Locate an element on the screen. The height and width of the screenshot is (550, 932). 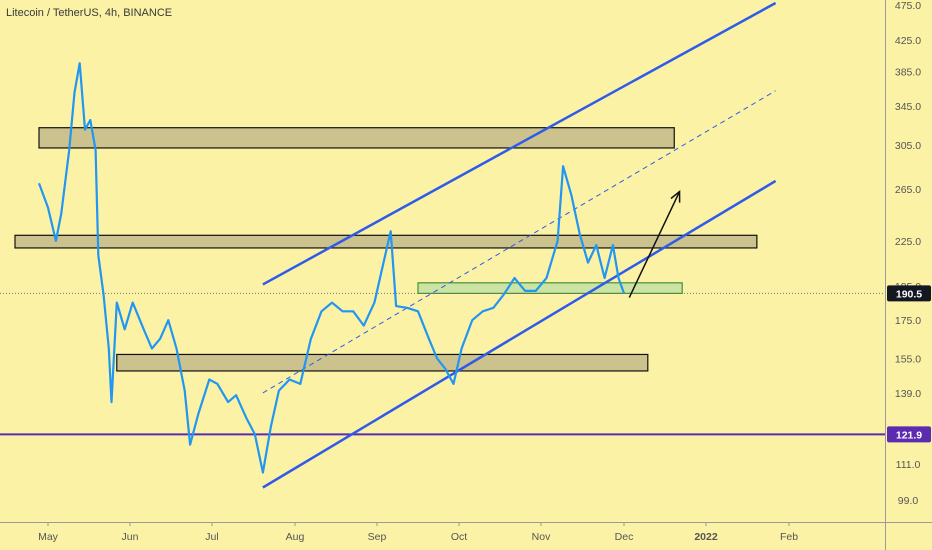
x-tick-label: Oct is located at coordinates (459, 537).